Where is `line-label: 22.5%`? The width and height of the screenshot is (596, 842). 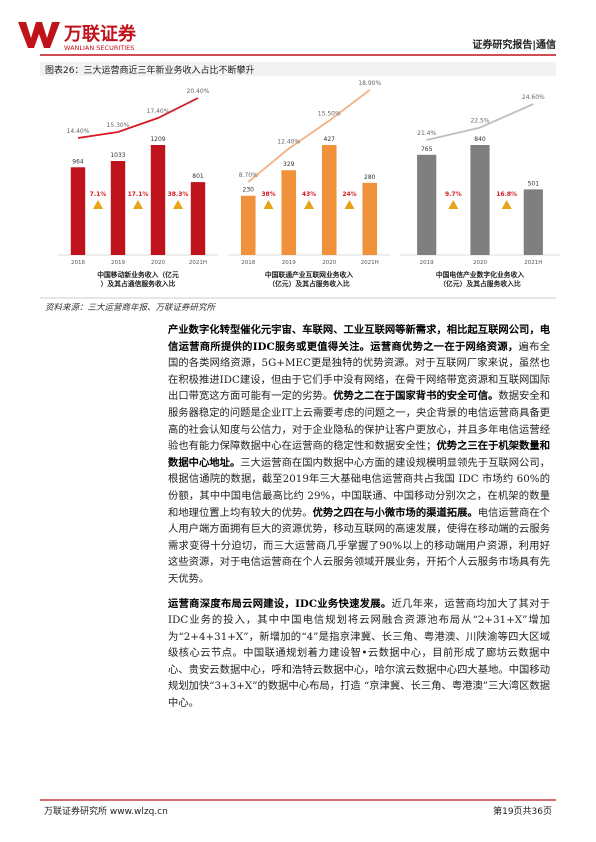
line-label: 22.5% is located at coordinates (479, 121).